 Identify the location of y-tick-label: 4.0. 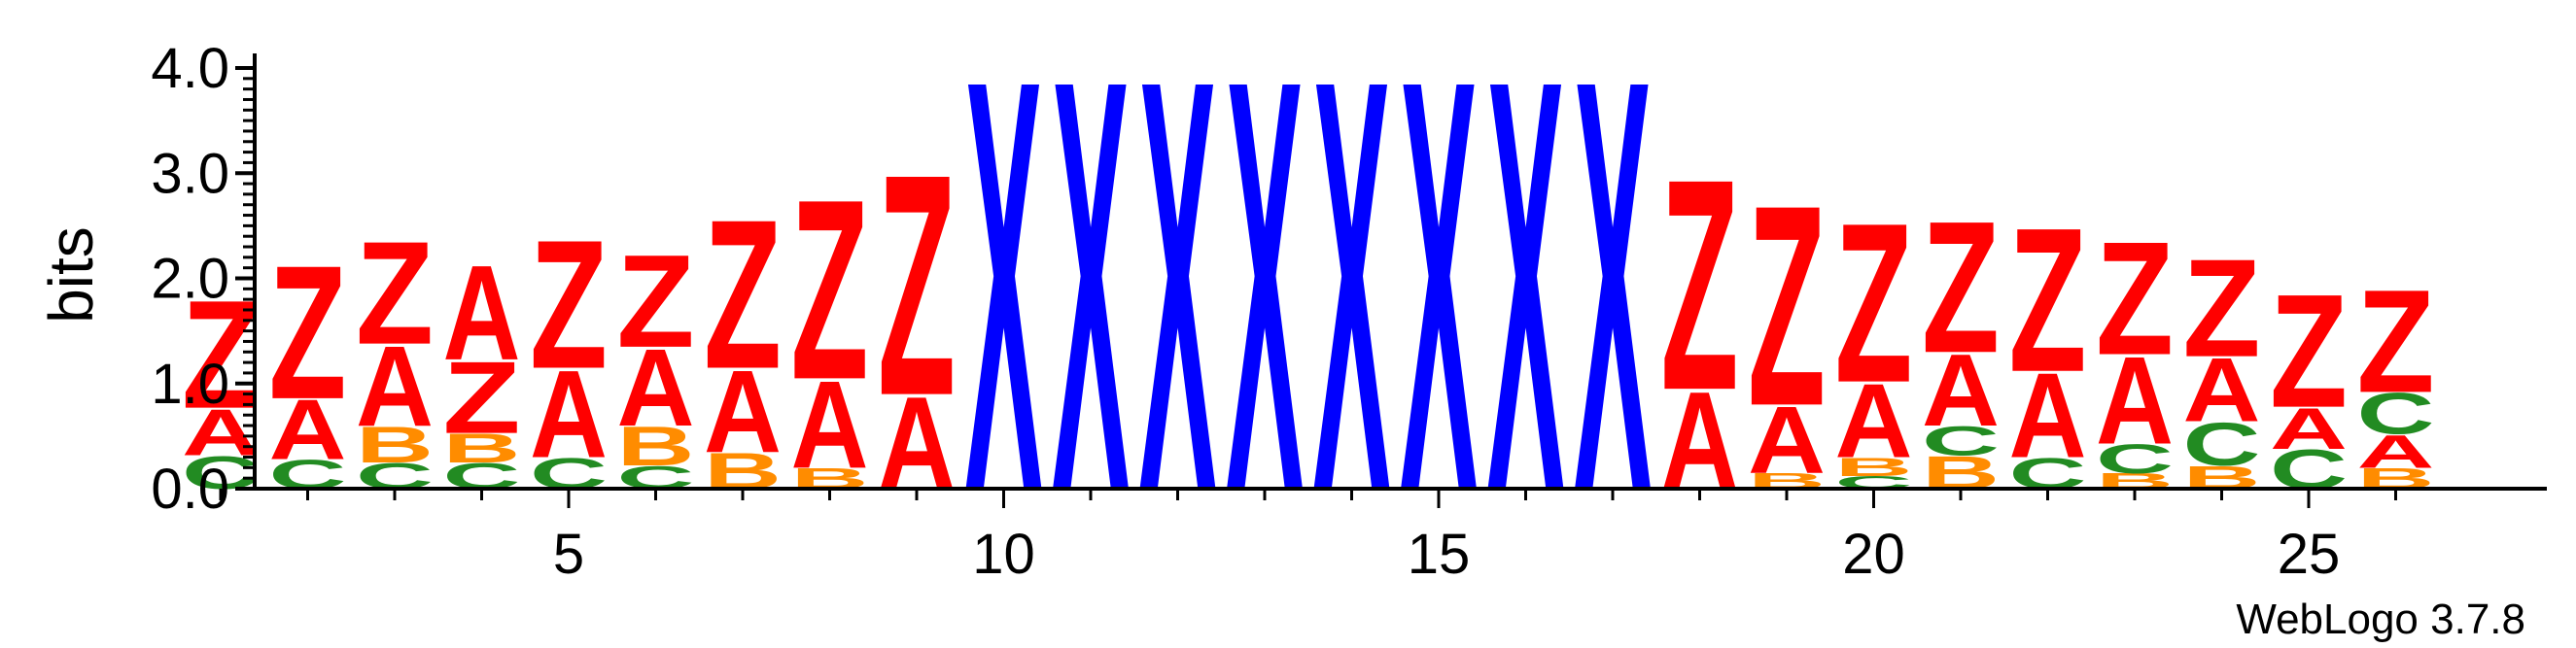
(190, 68).